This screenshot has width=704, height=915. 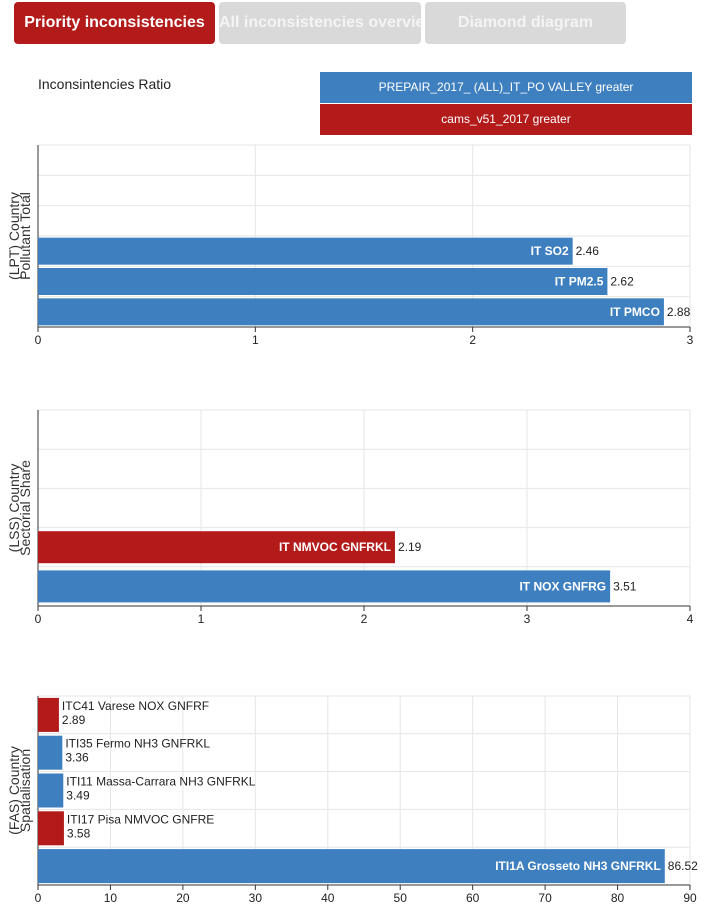 I want to click on y-axis-label-line: Sectorial Share, so click(x=25, y=508).